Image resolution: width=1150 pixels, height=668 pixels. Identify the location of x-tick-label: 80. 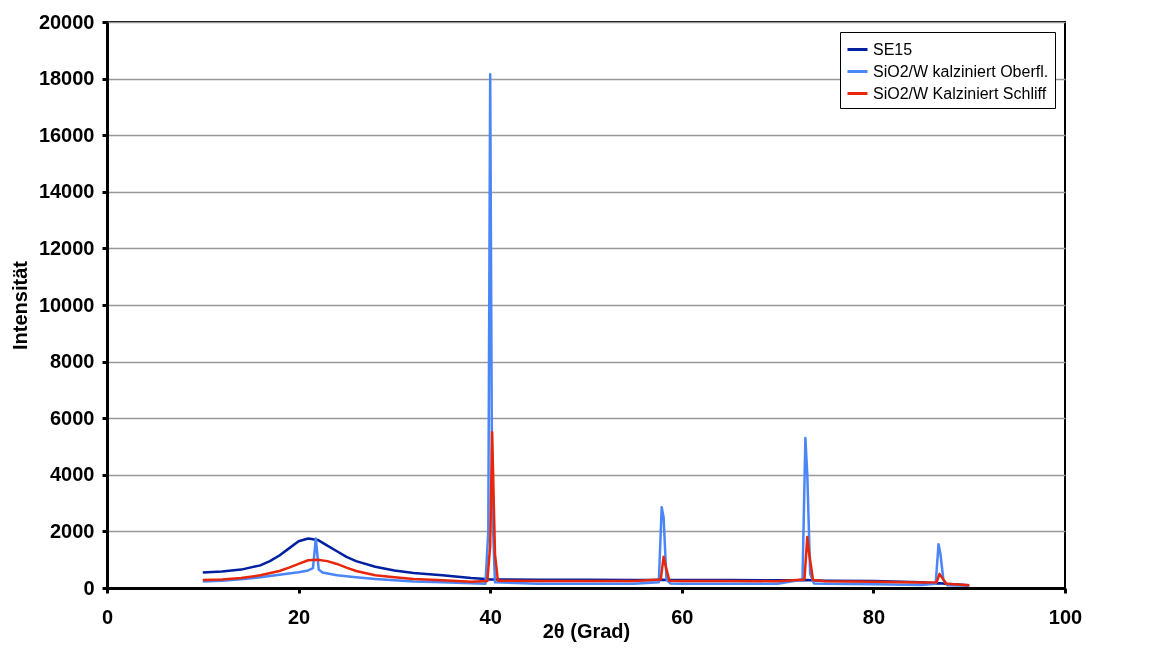
(874, 616).